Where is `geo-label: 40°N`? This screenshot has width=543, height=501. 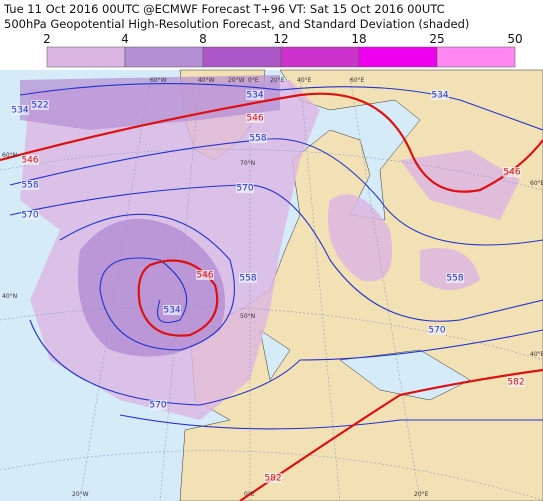 geo-label: 40°N is located at coordinates (9, 296).